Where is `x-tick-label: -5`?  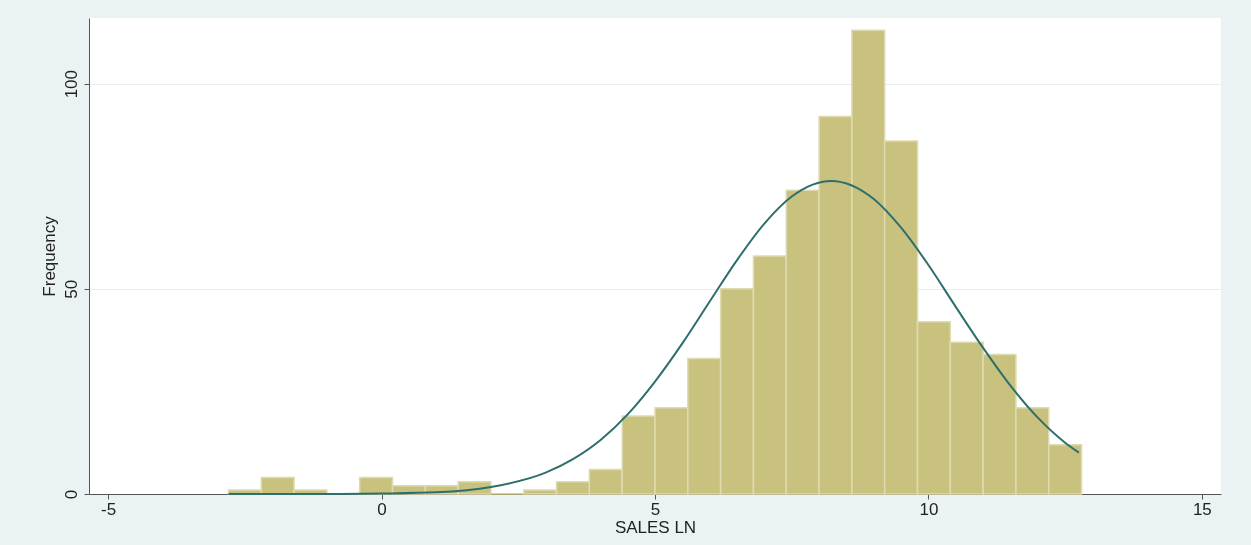
x-tick-label: -5 is located at coordinates (109, 509).